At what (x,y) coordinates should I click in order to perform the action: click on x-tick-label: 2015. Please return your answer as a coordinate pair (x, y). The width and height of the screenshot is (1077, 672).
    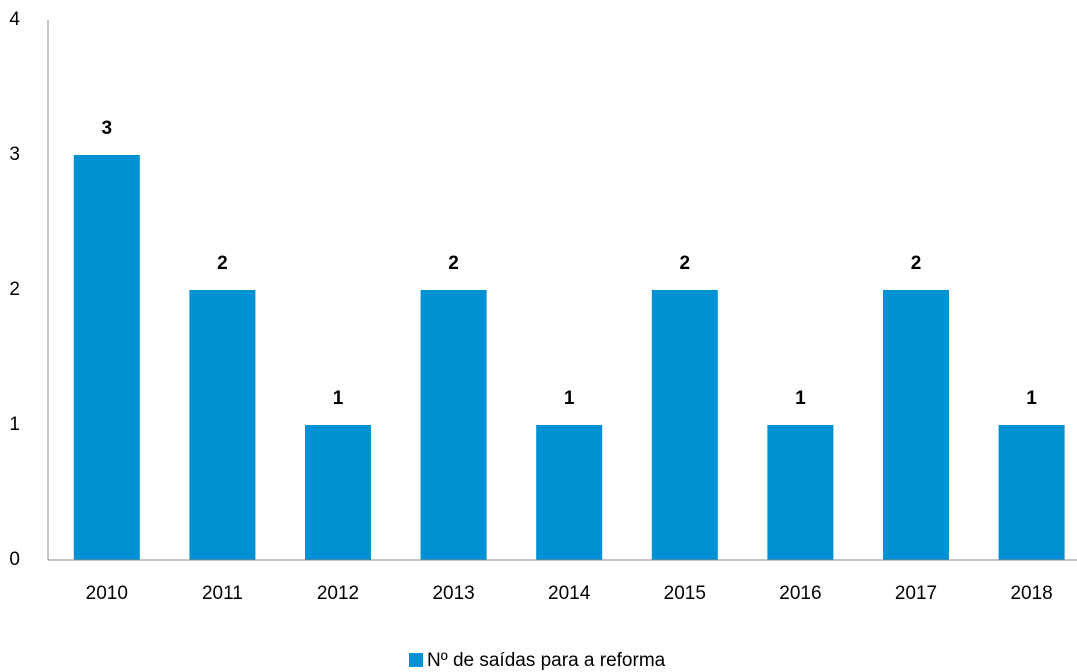
    Looking at the image, I should click on (685, 593).